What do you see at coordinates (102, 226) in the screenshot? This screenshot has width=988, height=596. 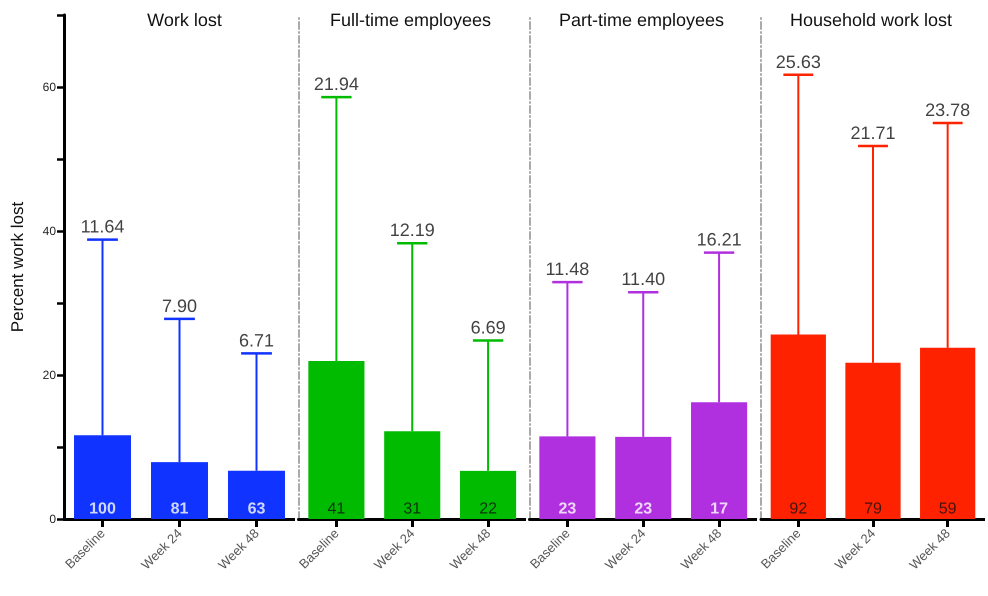 I see `annotation: 11.64` at bounding box center [102, 226].